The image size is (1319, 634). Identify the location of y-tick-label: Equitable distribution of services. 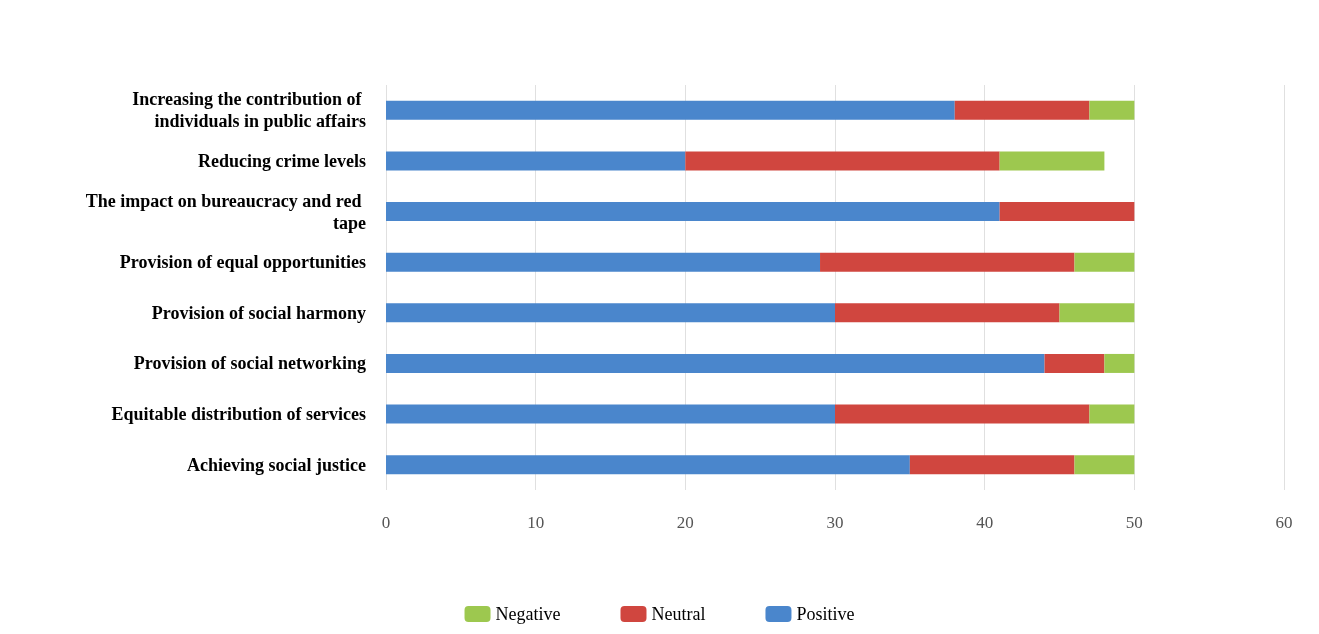
(238, 414).